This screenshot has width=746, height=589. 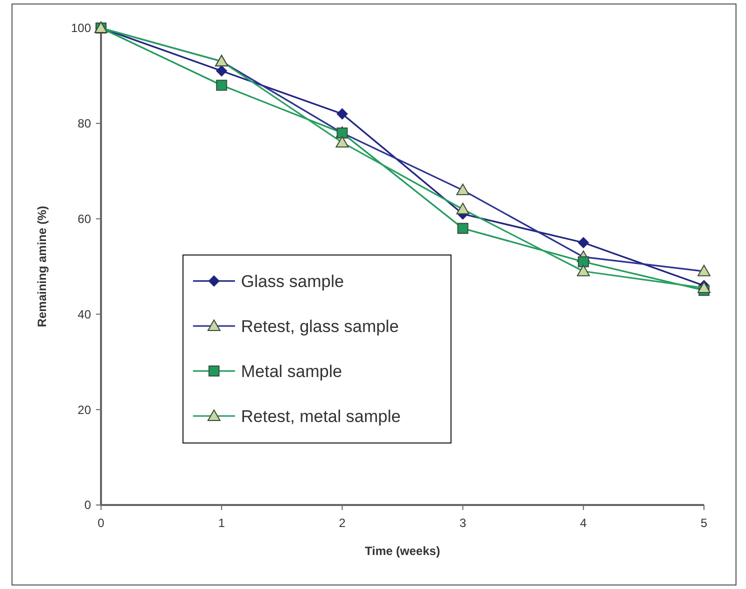 What do you see at coordinates (222, 523) in the screenshot?
I see `x-tick-label: 1` at bounding box center [222, 523].